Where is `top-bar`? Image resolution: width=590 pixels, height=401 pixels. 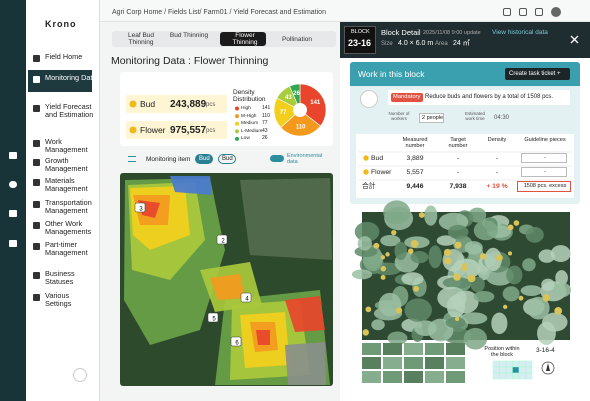 top-bar is located at coordinates (345, 11).